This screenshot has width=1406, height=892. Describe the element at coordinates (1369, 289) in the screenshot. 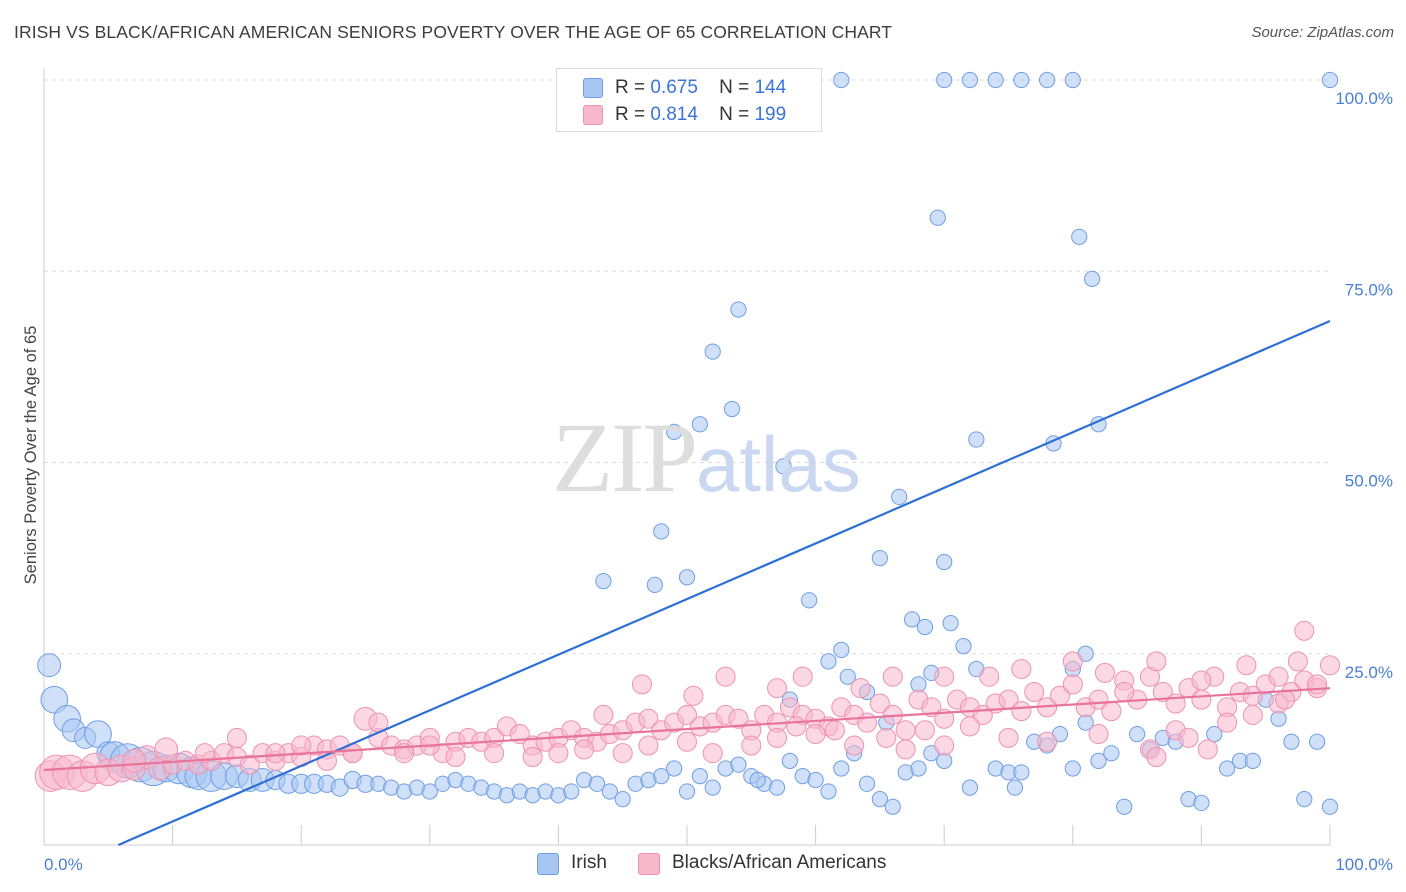

I see `y-tick-label: 75.0%` at that location.